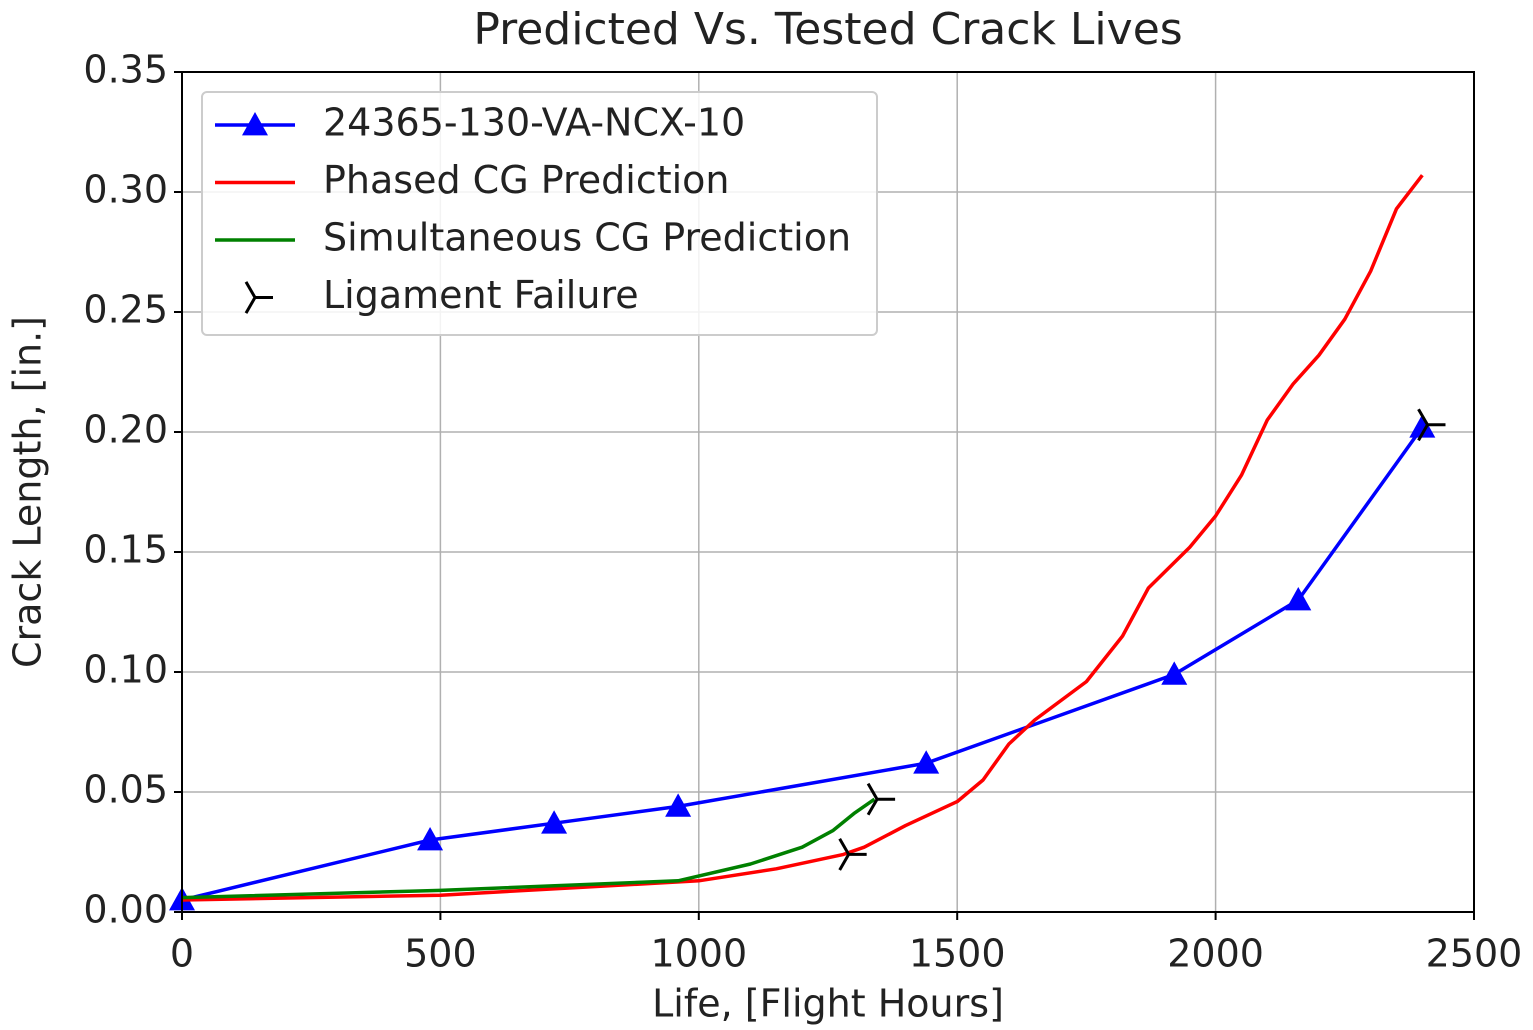 Image resolution: width=1533 pixels, height=1030 pixels. What do you see at coordinates (125, 550) in the screenshot?
I see `y-tick-label: 0.15` at bounding box center [125, 550].